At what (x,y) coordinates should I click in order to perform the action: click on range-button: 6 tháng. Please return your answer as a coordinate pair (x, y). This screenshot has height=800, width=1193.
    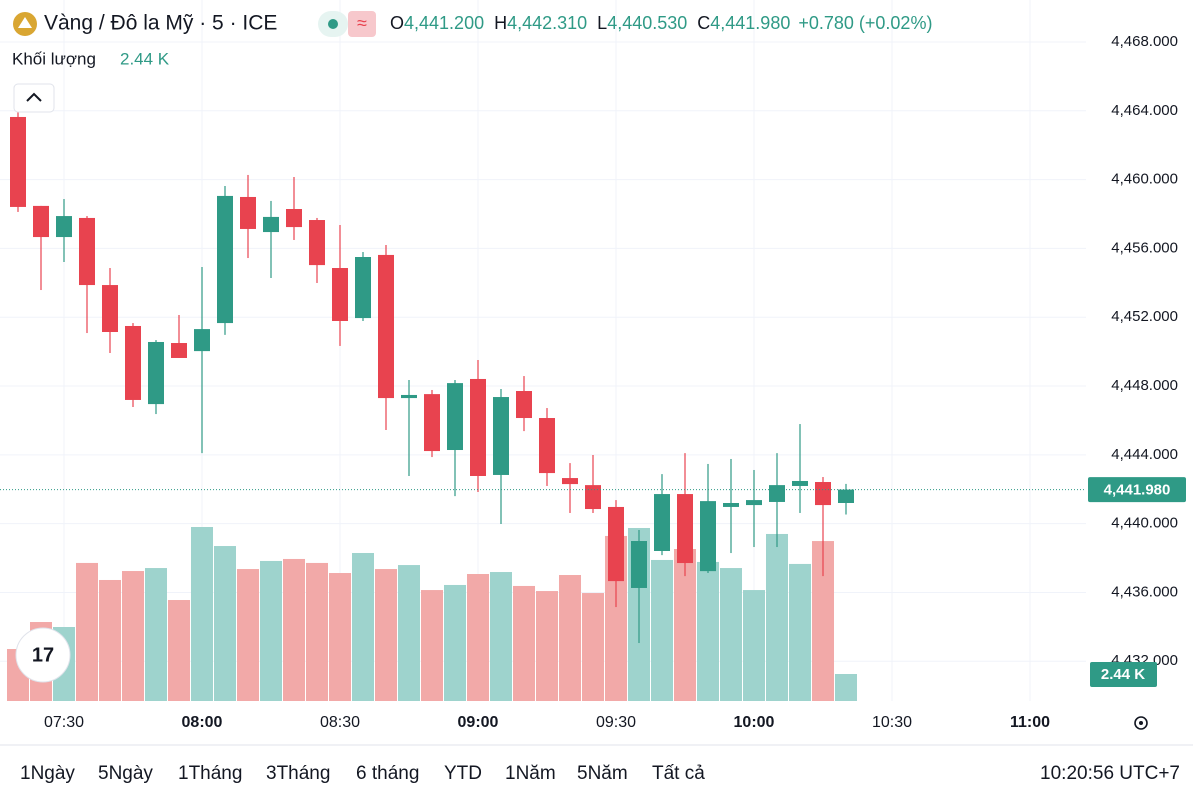
    Looking at the image, I should click on (387, 773).